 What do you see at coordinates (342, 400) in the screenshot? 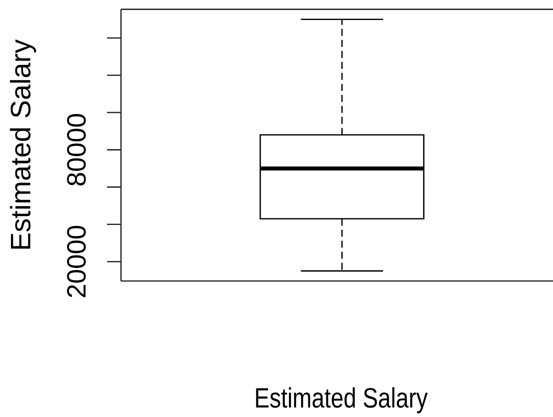
I see `x-axis-title: Estimated Salary` at bounding box center [342, 400].